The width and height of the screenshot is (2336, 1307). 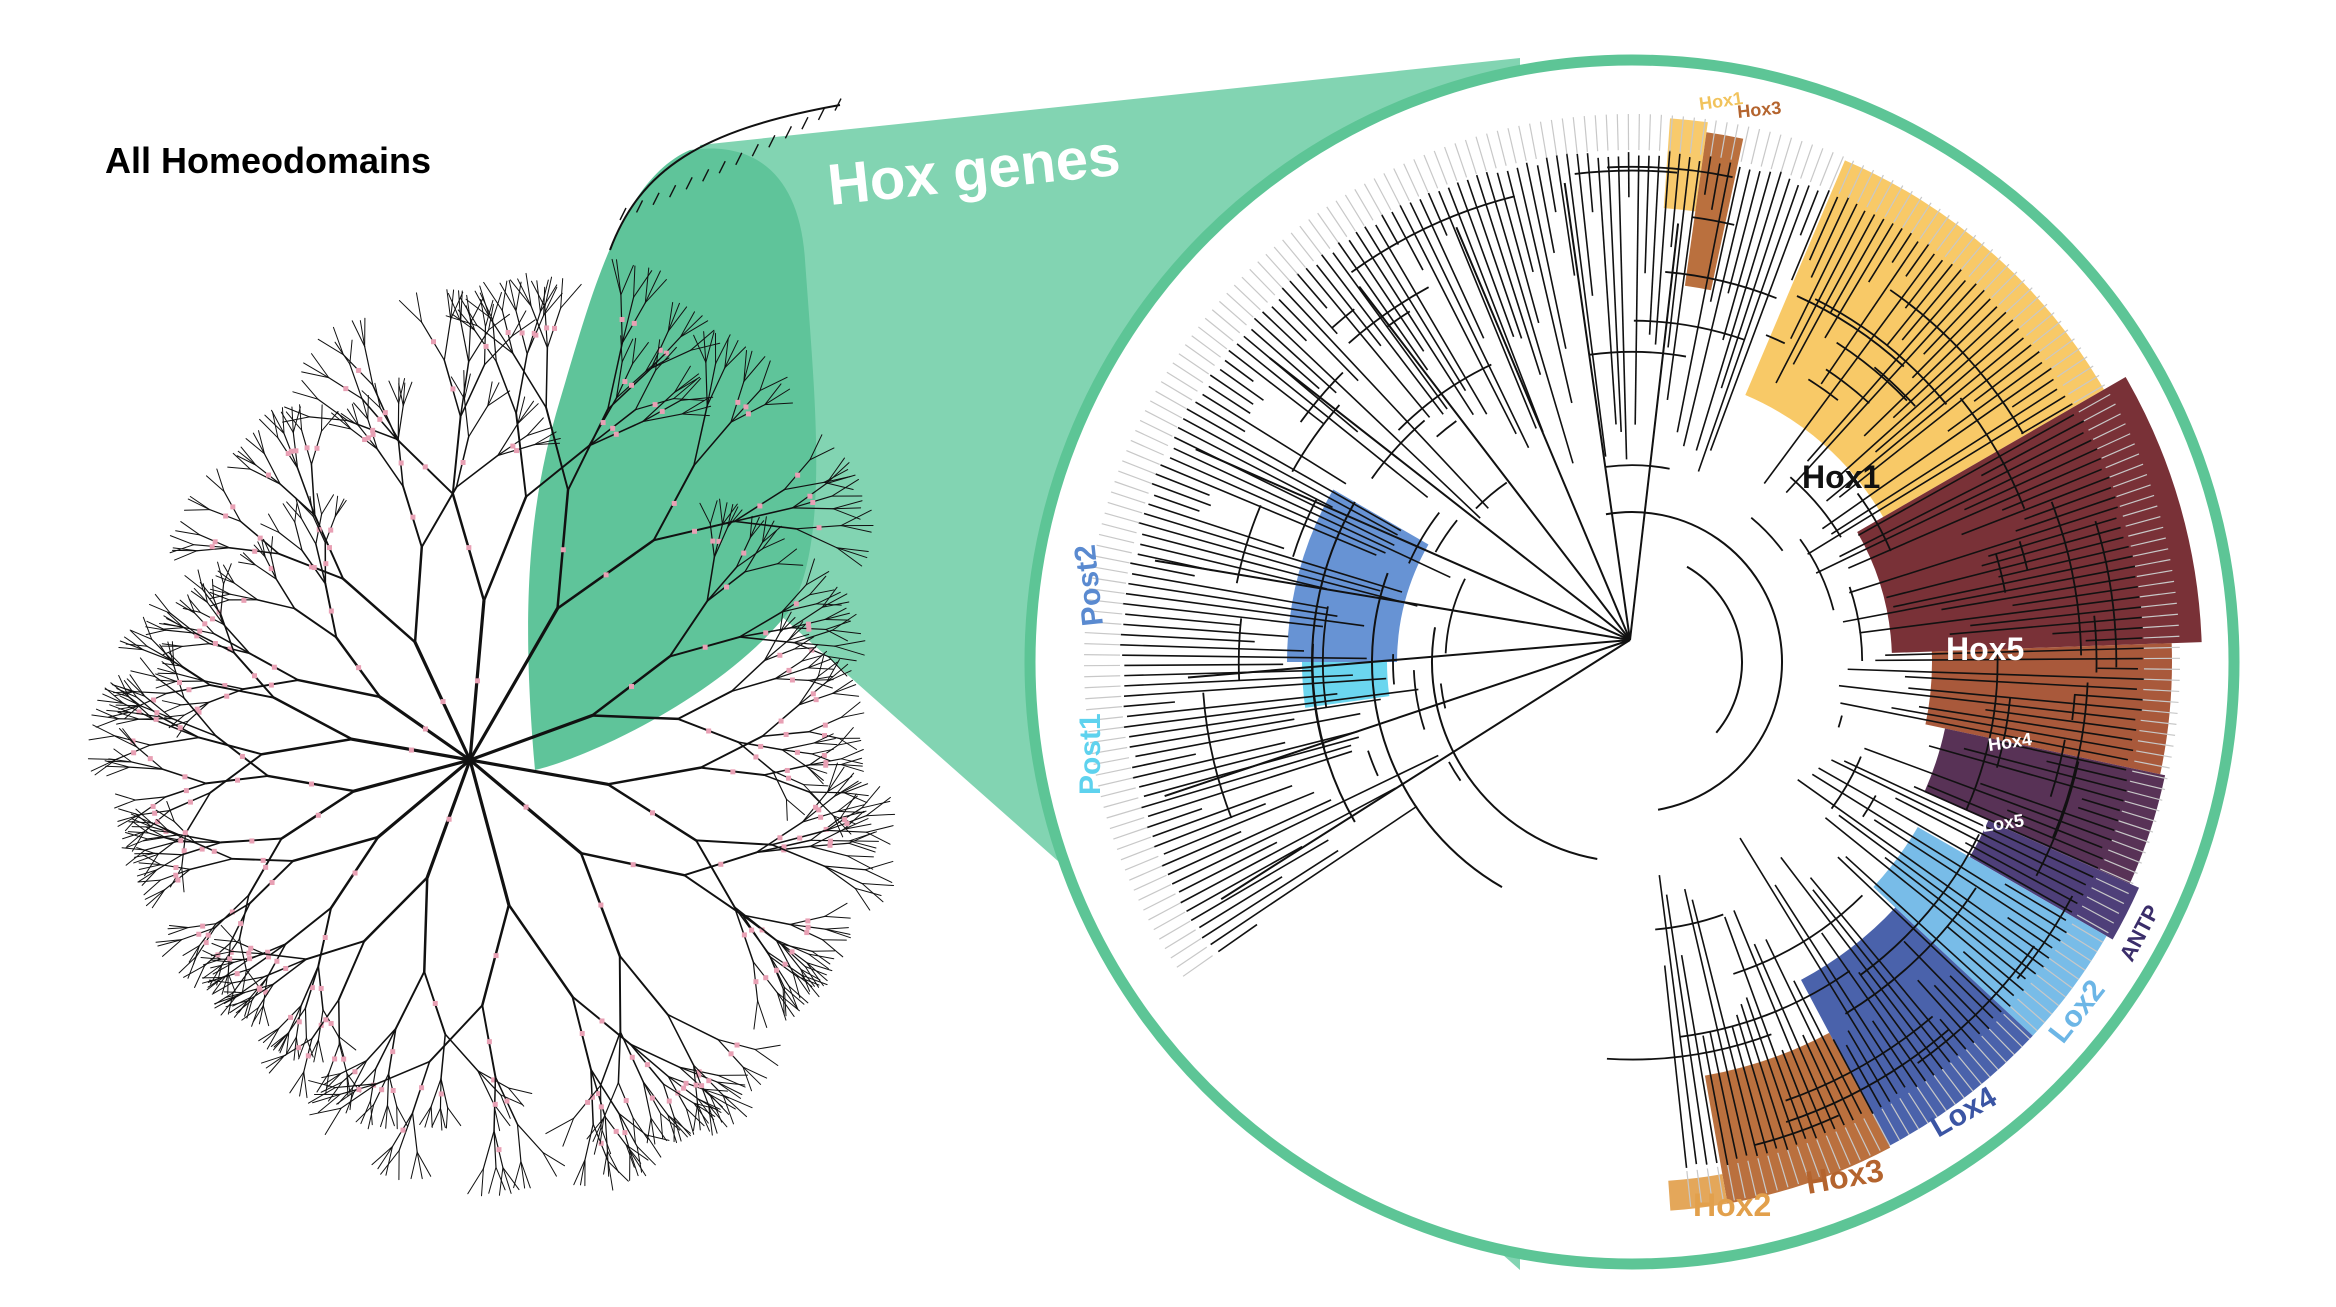 I want to click on clade-wedge-hox5, so click(x=2029, y=515).